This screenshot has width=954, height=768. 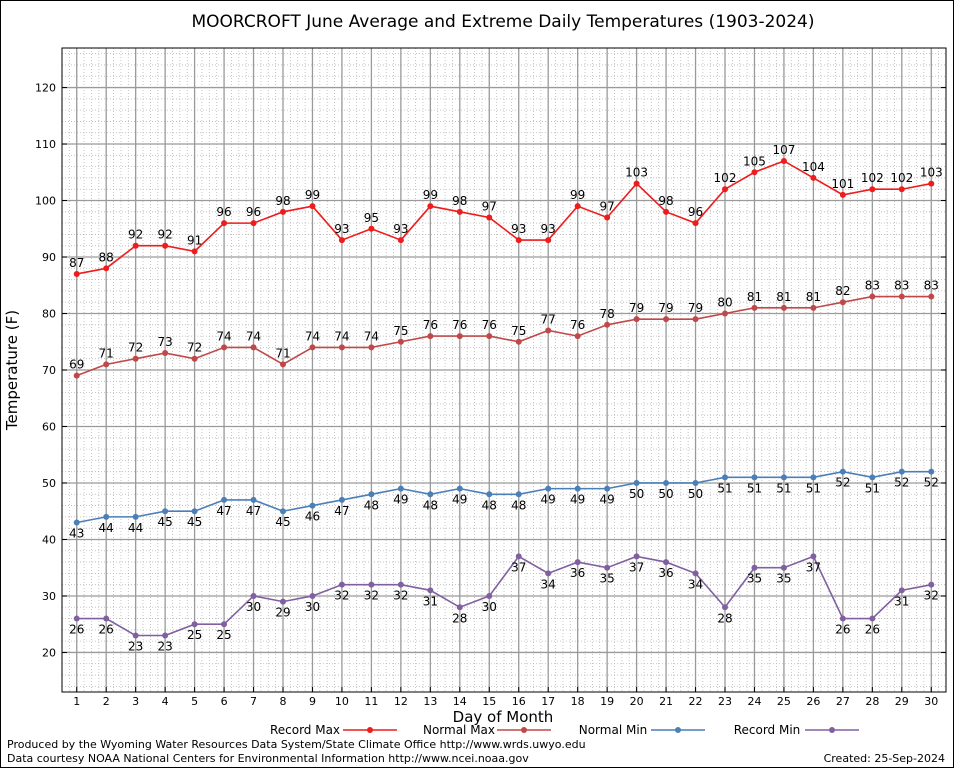 What do you see at coordinates (577, 325) in the screenshot?
I see `normal-max-data-label: 76` at bounding box center [577, 325].